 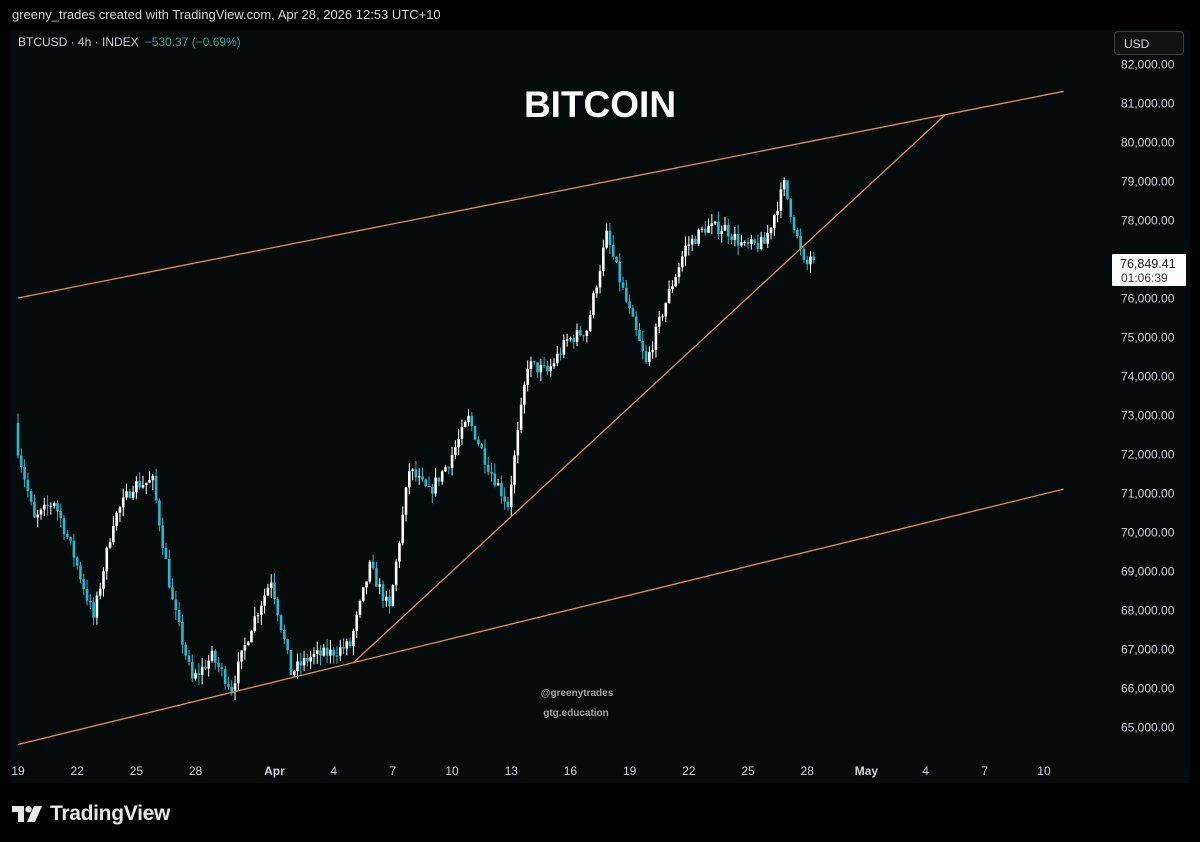 I want to click on currency-button: USD, so click(x=1149, y=43).